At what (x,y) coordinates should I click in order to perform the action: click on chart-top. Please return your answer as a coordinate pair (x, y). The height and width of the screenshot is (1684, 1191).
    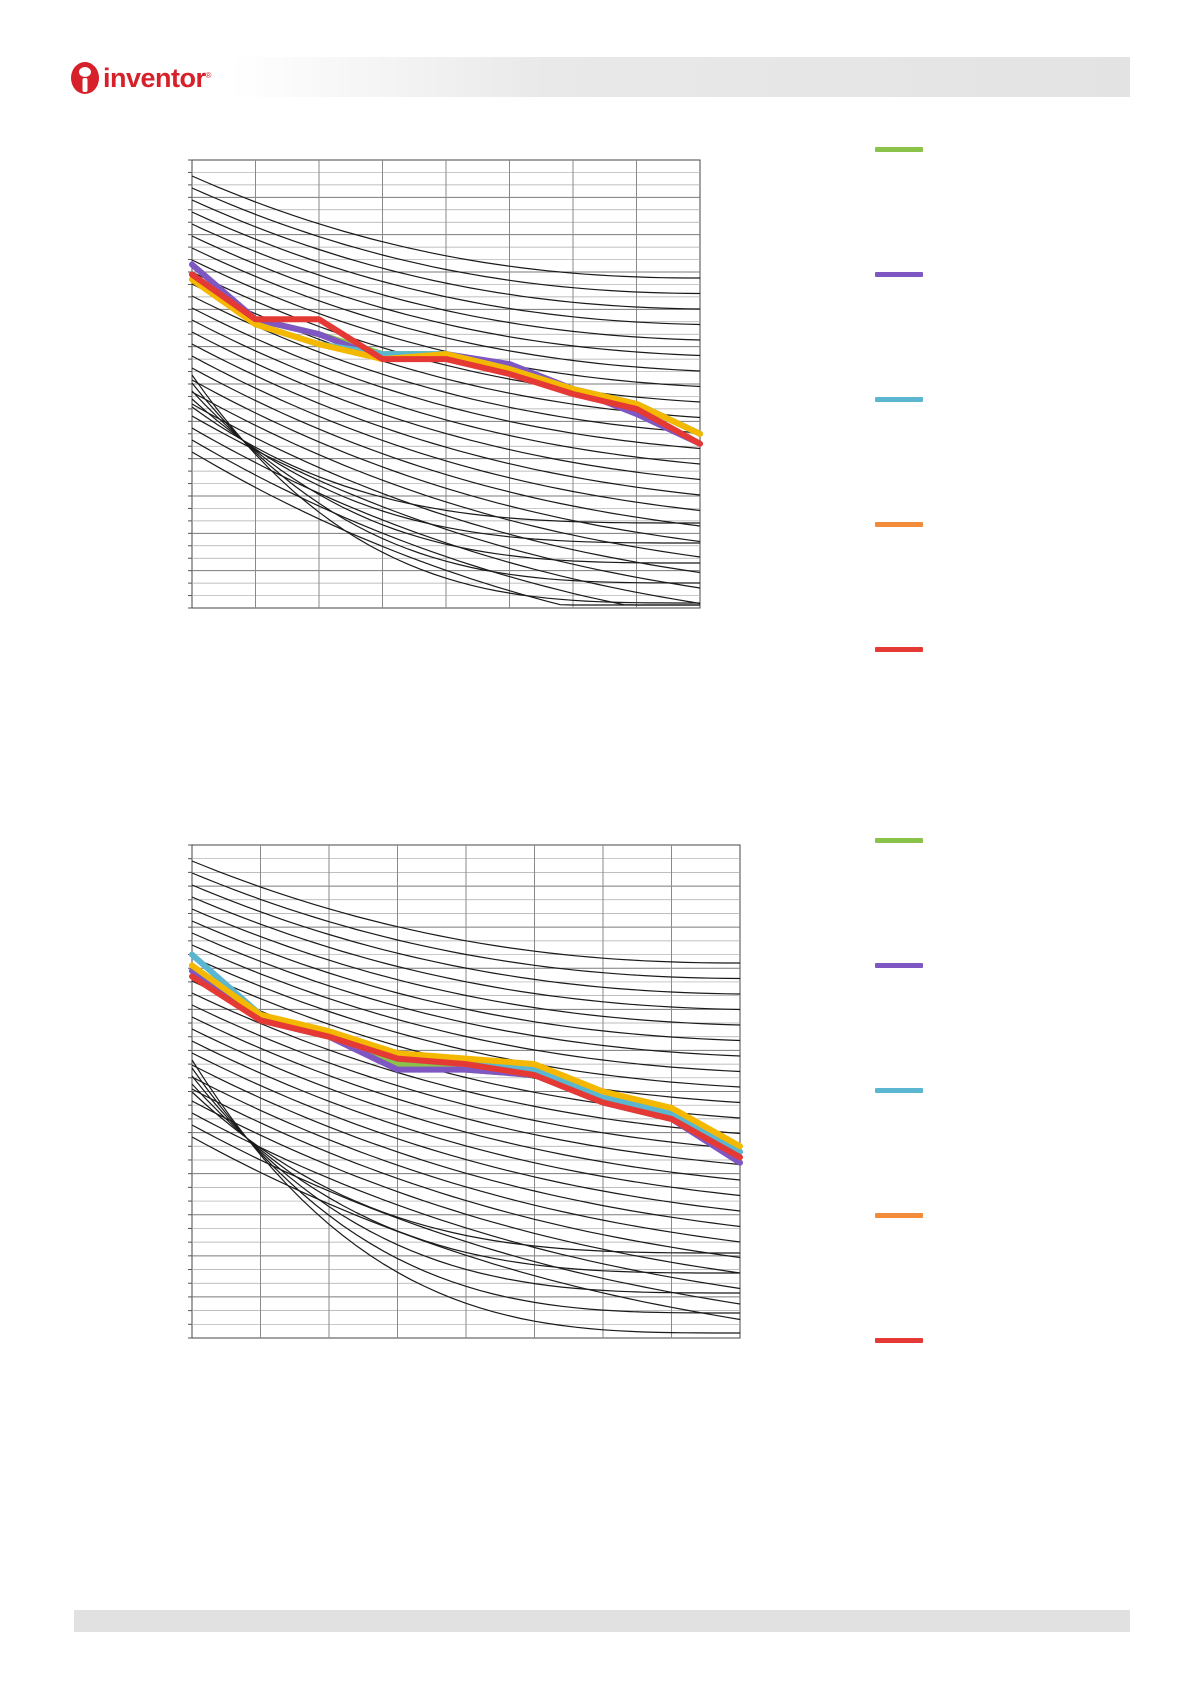
    Looking at the image, I should click on (445, 384).